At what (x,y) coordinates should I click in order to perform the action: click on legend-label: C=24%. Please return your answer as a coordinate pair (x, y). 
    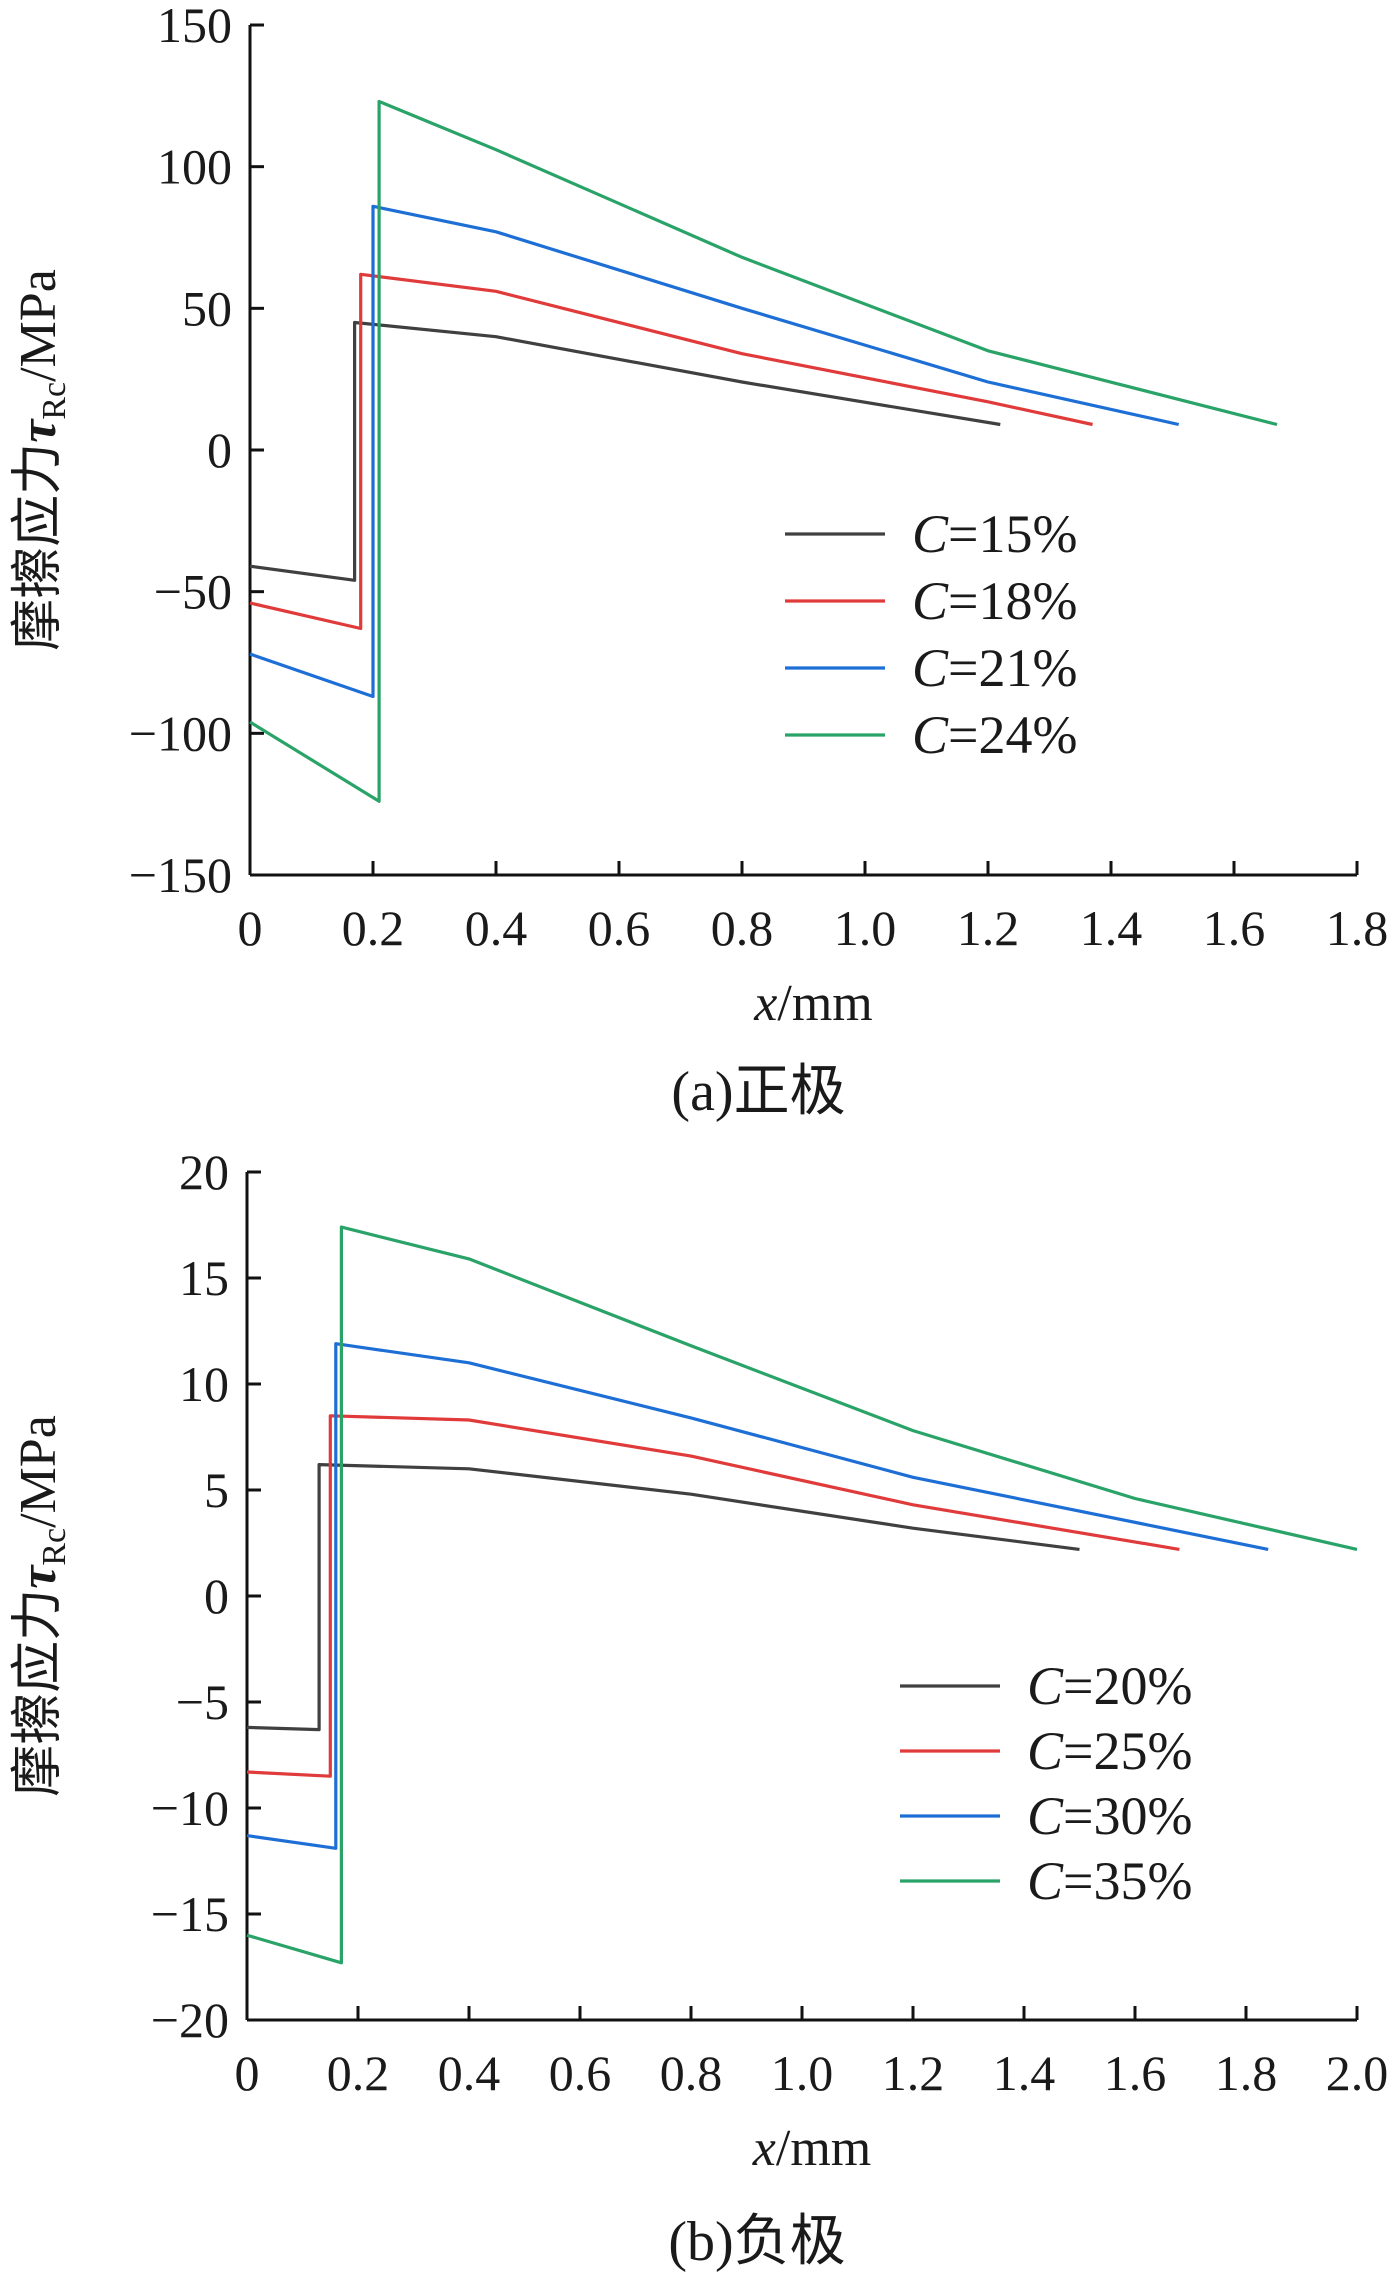
    Looking at the image, I should click on (994, 735).